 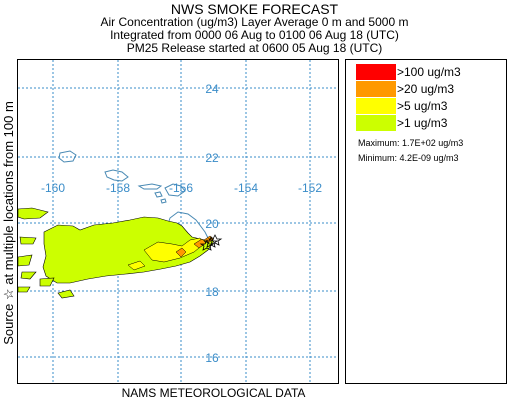 What do you see at coordinates (67, 156) in the screenshot?
I see `island-kauai` at bounding box center [67, 156].